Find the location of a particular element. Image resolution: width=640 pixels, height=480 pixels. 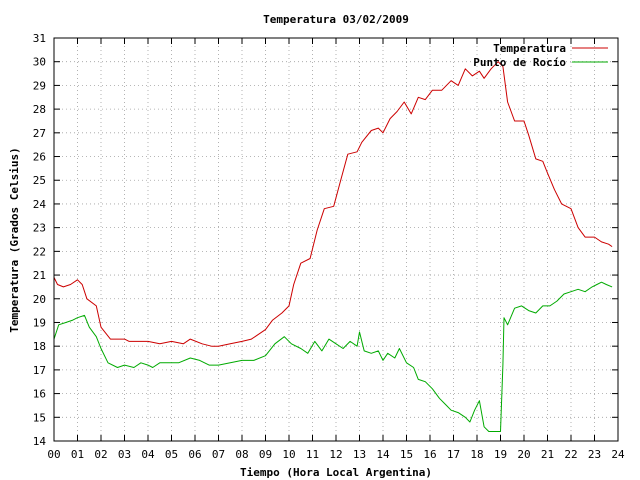

x-tick-label: 16 is located at coordinates (429, 454).